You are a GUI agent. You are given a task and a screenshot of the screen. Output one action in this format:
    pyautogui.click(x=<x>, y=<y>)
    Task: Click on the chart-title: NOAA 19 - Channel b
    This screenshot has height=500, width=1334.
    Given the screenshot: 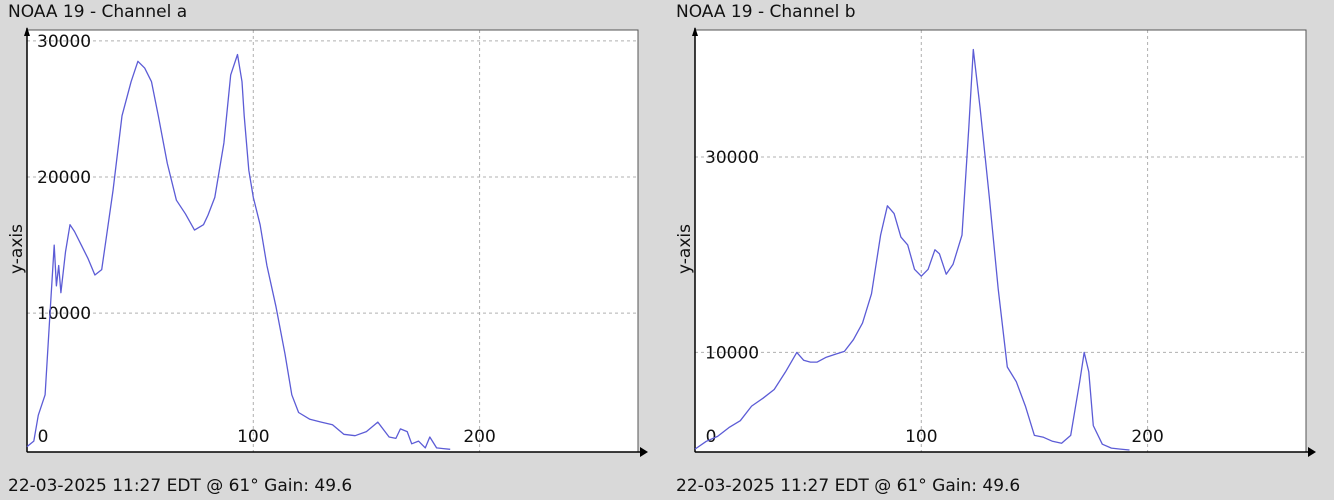 What is the action you would take?
    pyautogui.click(x=766, y=12)
    